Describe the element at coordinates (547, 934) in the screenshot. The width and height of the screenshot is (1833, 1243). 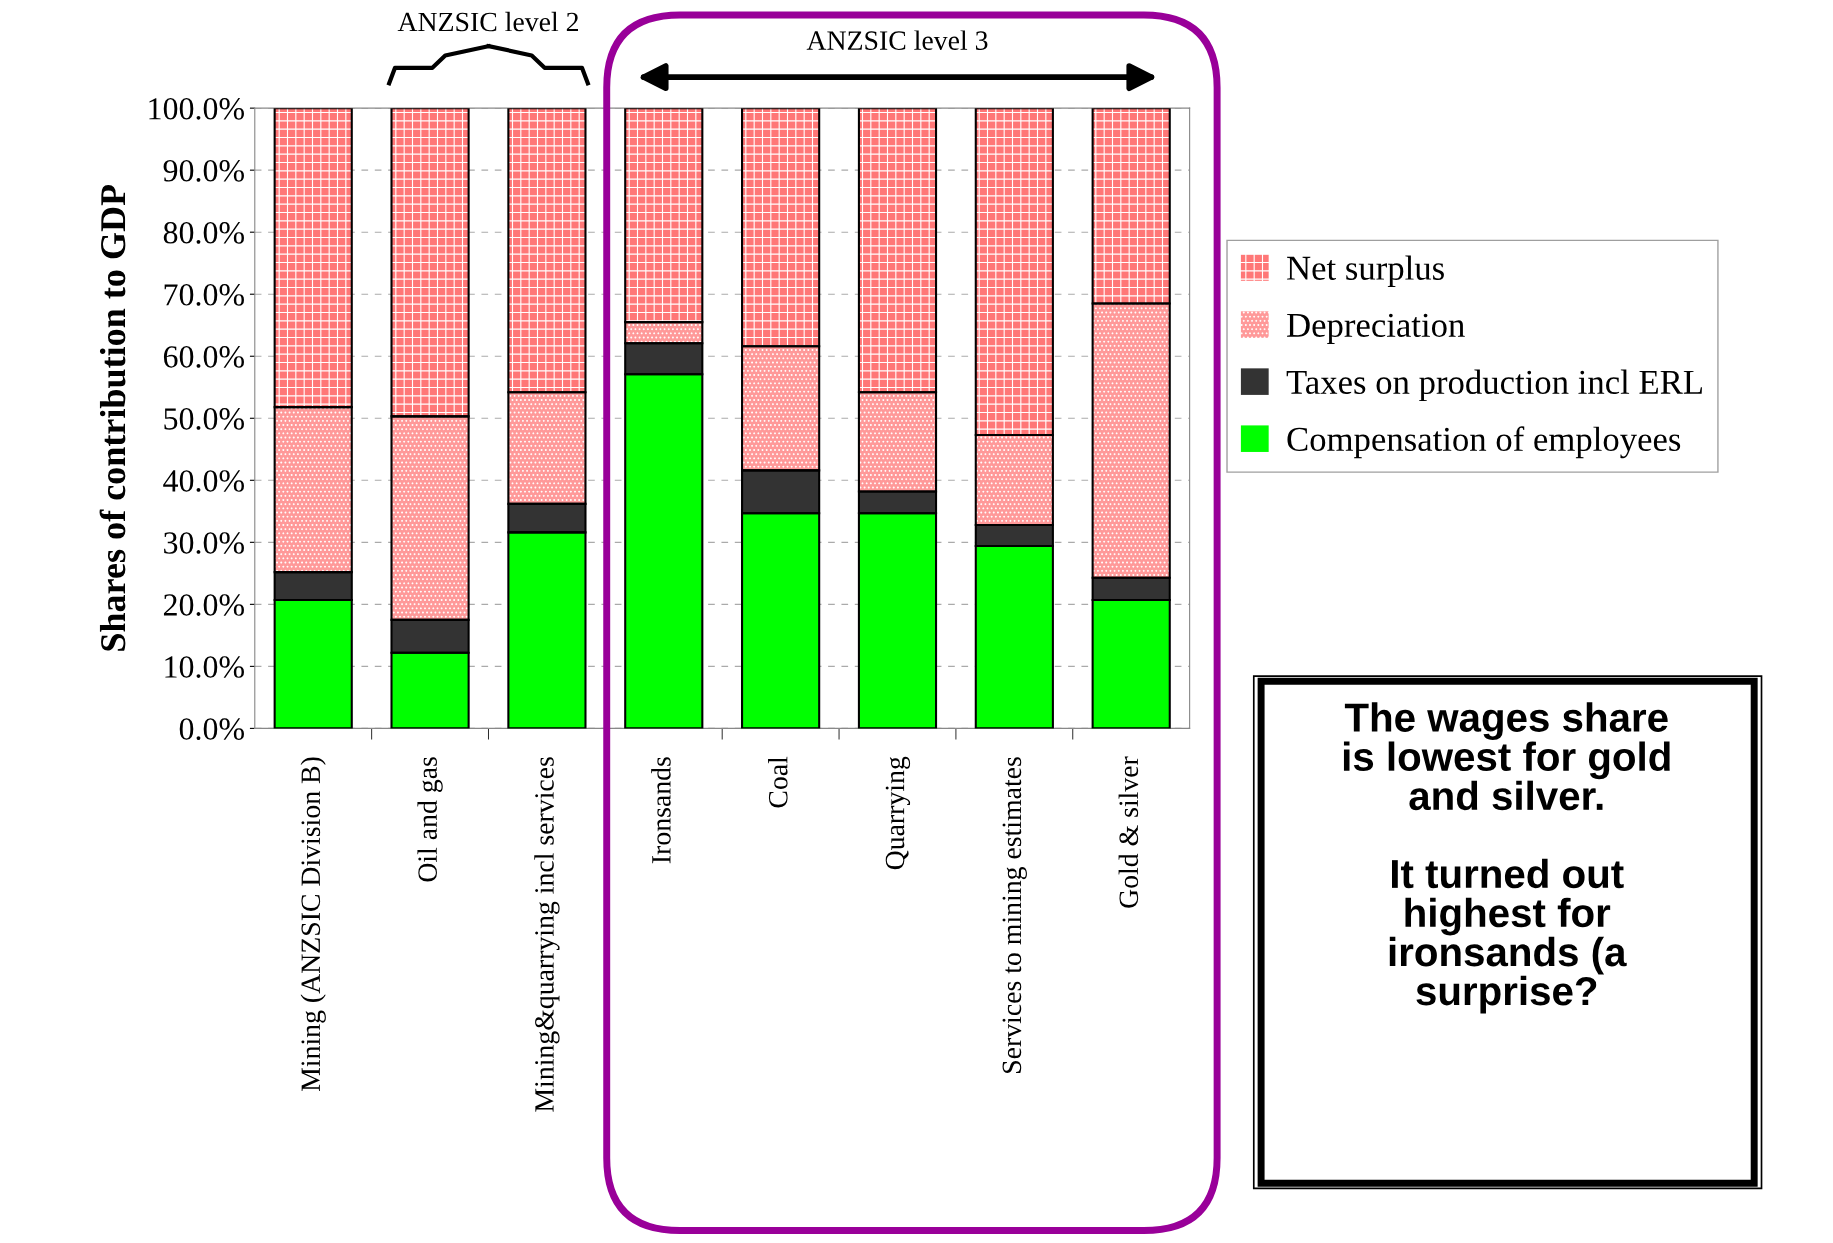
I see `x-tick-label: Mining&quarrying incl services` at that location.